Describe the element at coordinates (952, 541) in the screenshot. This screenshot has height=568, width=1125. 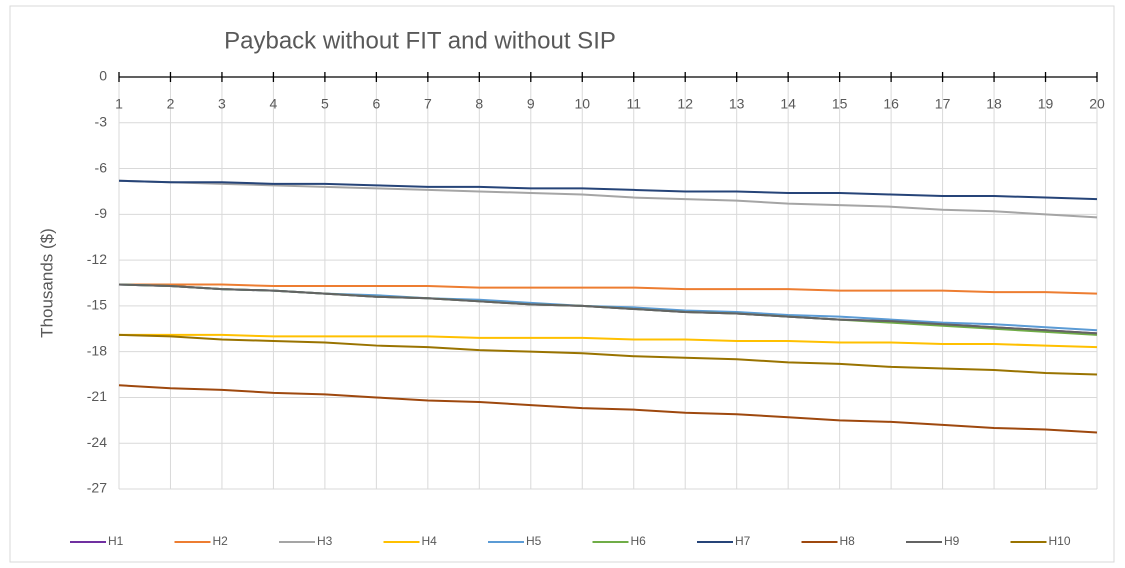
I see `legend-label: H9` at that location.